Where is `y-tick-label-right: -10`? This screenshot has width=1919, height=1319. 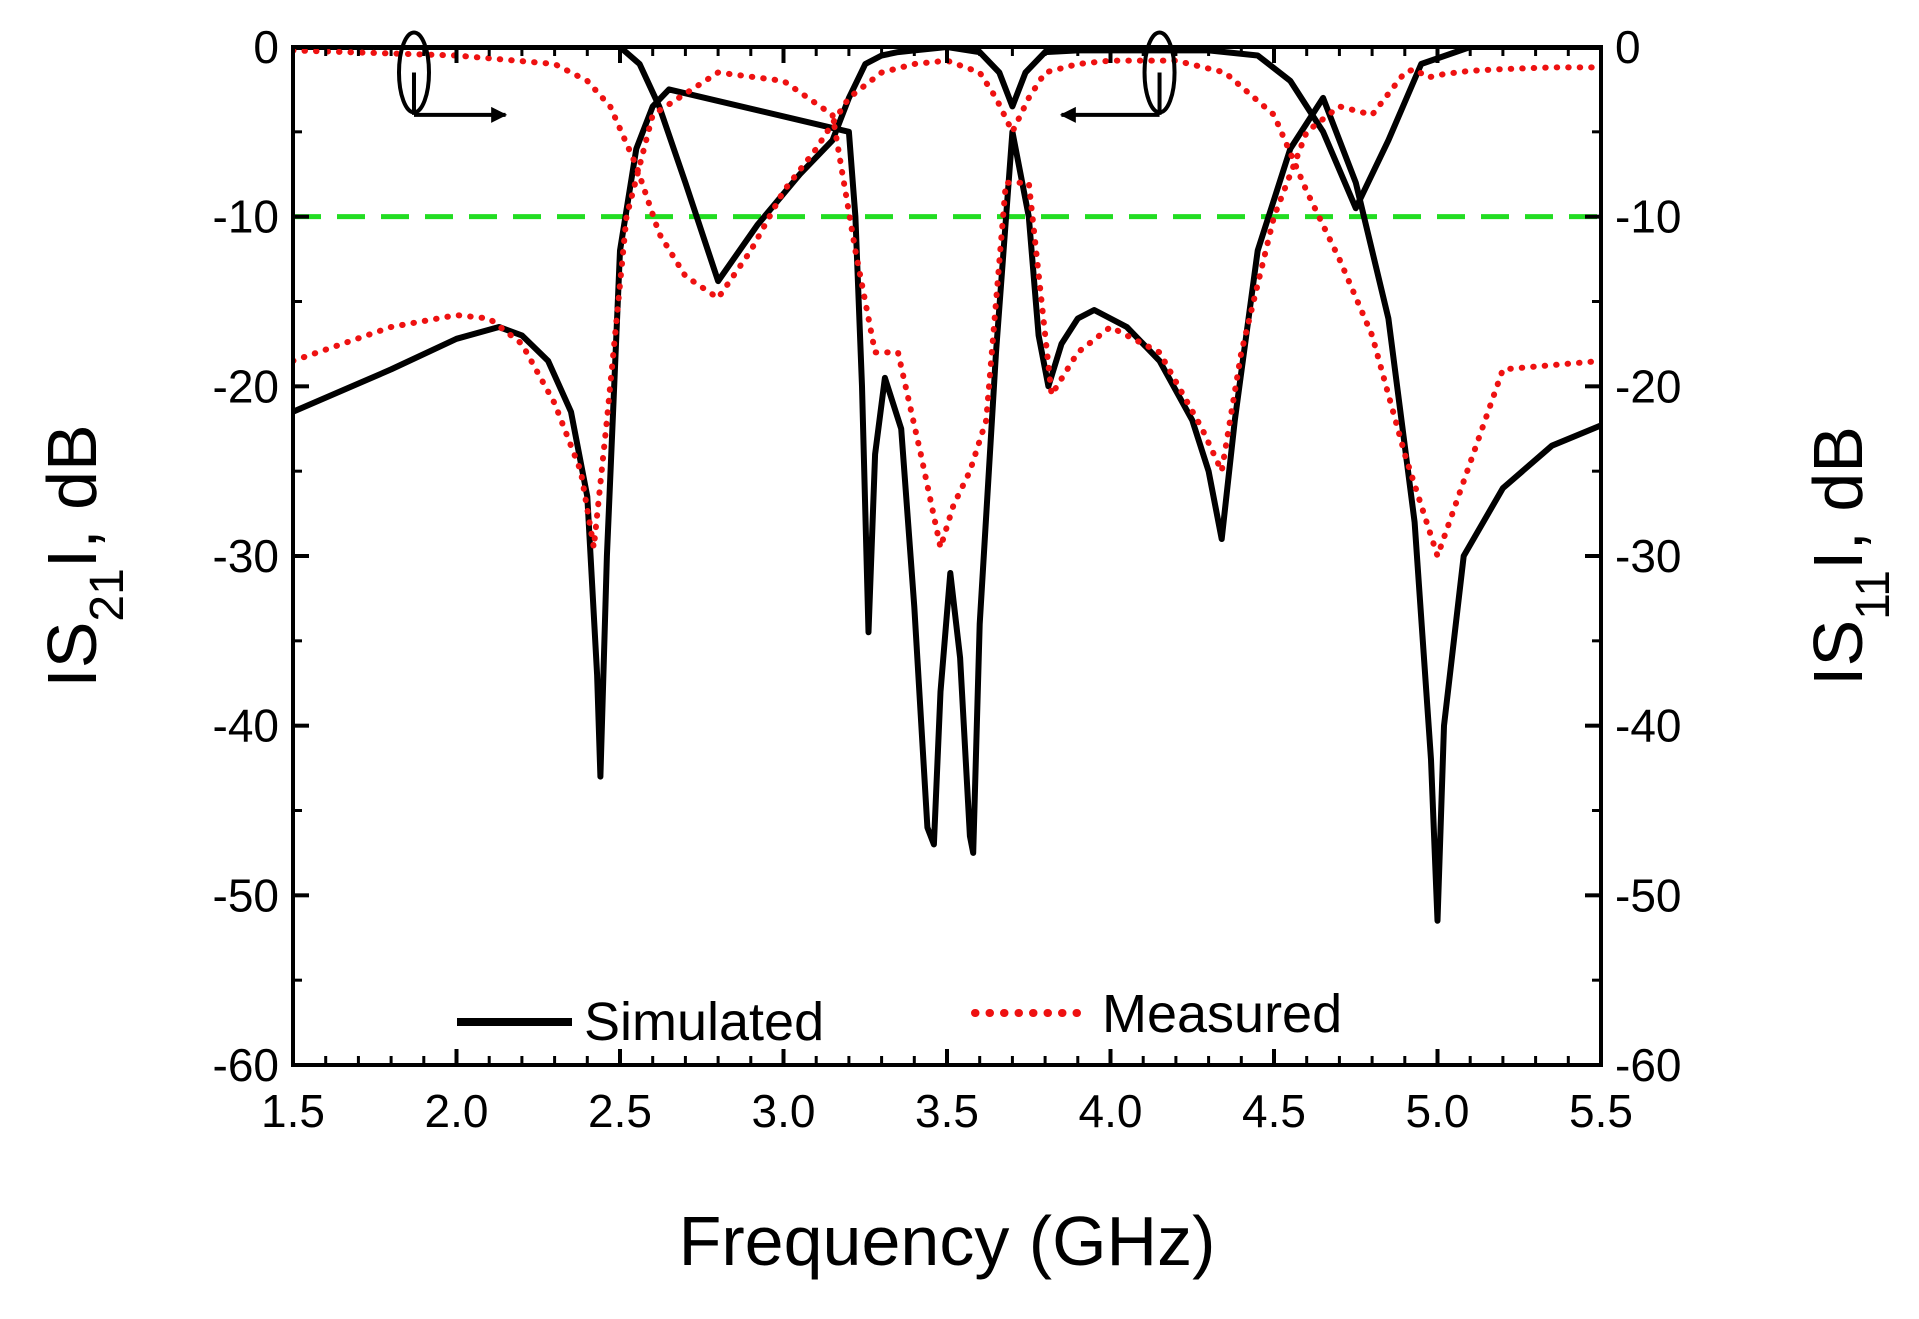 y-tick-label-right: -10 is located at coordinates (1648, 217).